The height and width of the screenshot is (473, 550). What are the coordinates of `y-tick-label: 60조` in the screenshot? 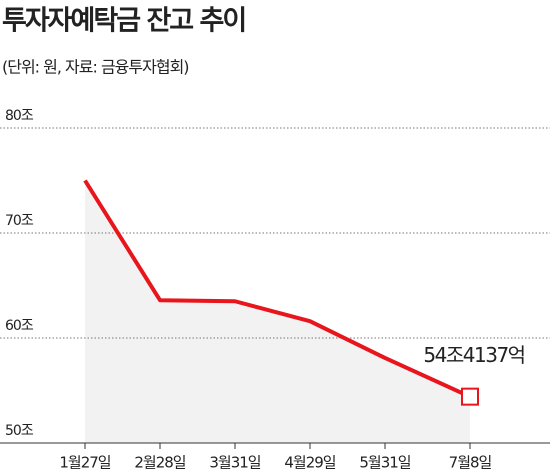 It's located at (19, 326).